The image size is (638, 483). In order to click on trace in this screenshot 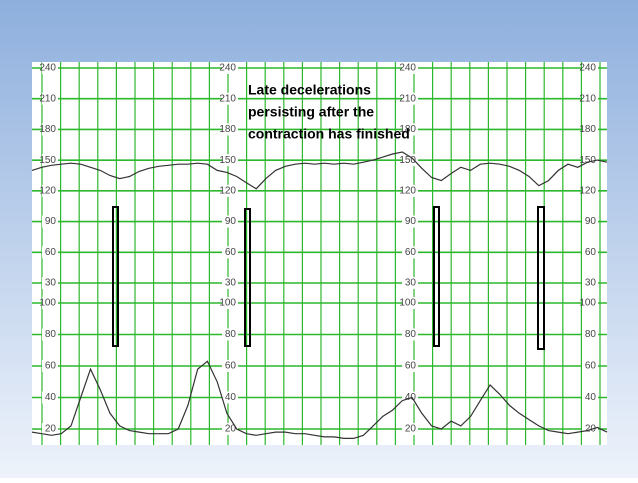, I will do `click(319, 170)`.